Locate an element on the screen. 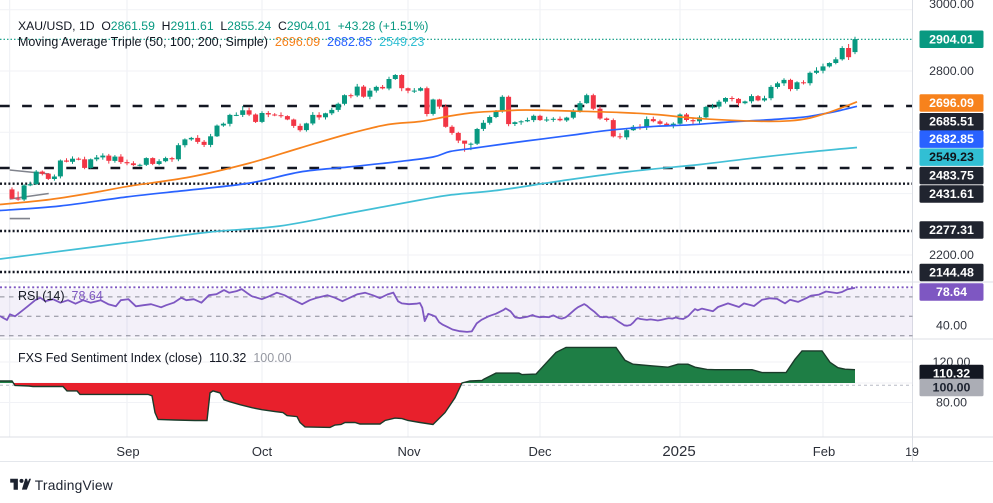 The image size is (993, 503). svg-text: 19 is located at coordinates (912, 452).